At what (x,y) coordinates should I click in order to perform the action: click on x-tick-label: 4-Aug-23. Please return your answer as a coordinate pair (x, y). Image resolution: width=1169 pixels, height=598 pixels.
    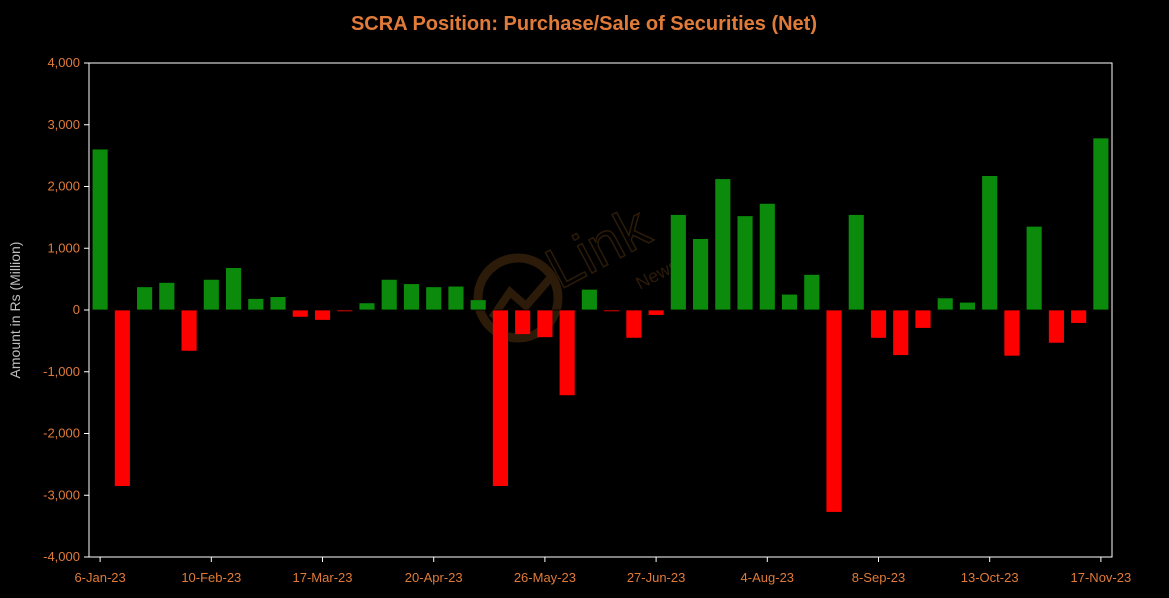
    Looking at the image, I should click on (767, 577).